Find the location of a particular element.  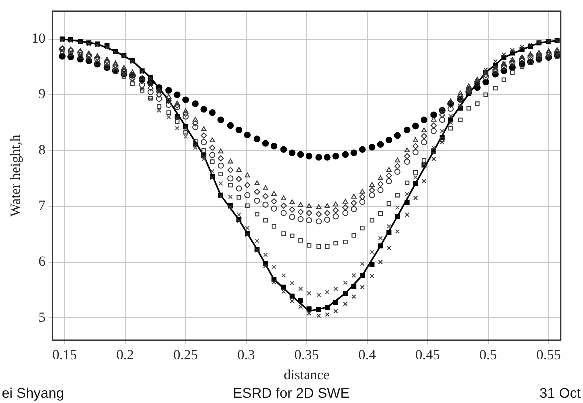

x-tick-label: 0.3 is located at coordinates (247, 356).